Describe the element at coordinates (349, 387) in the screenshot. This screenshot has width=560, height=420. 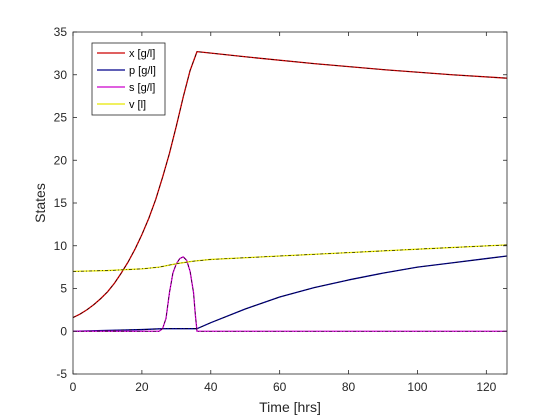
I see `x-tick-label-4: 80` at that location.